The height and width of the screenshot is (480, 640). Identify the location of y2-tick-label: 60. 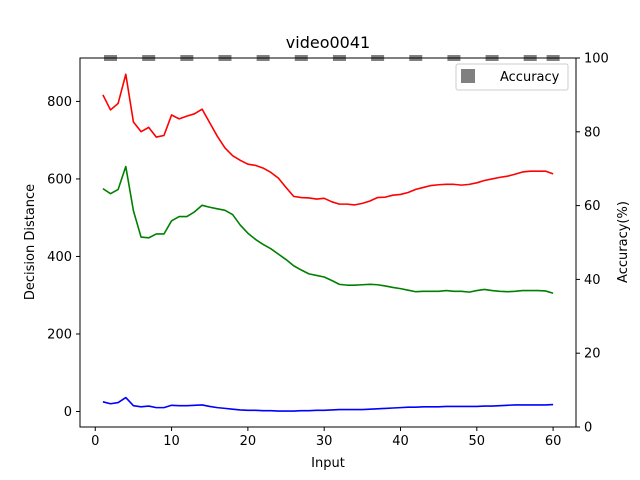
(592, 206).